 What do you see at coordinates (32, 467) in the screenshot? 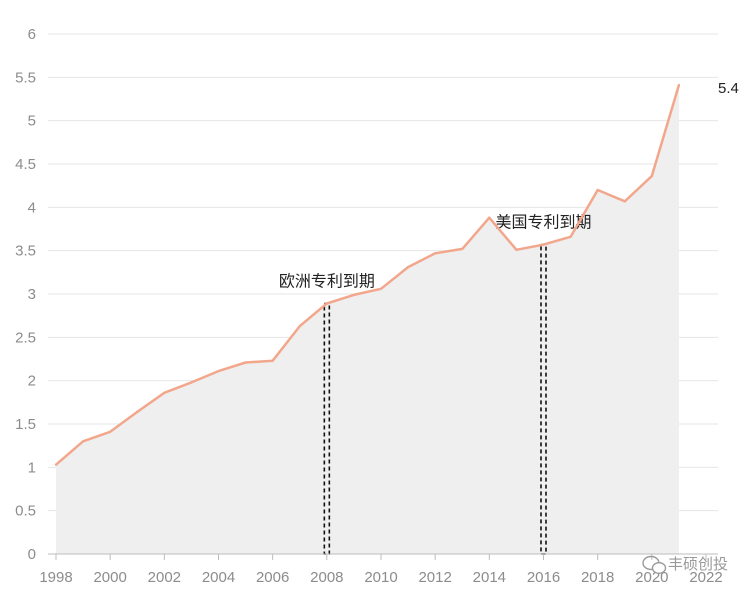
I see `y-tick-label: 1` at bounding box center [32, 467].